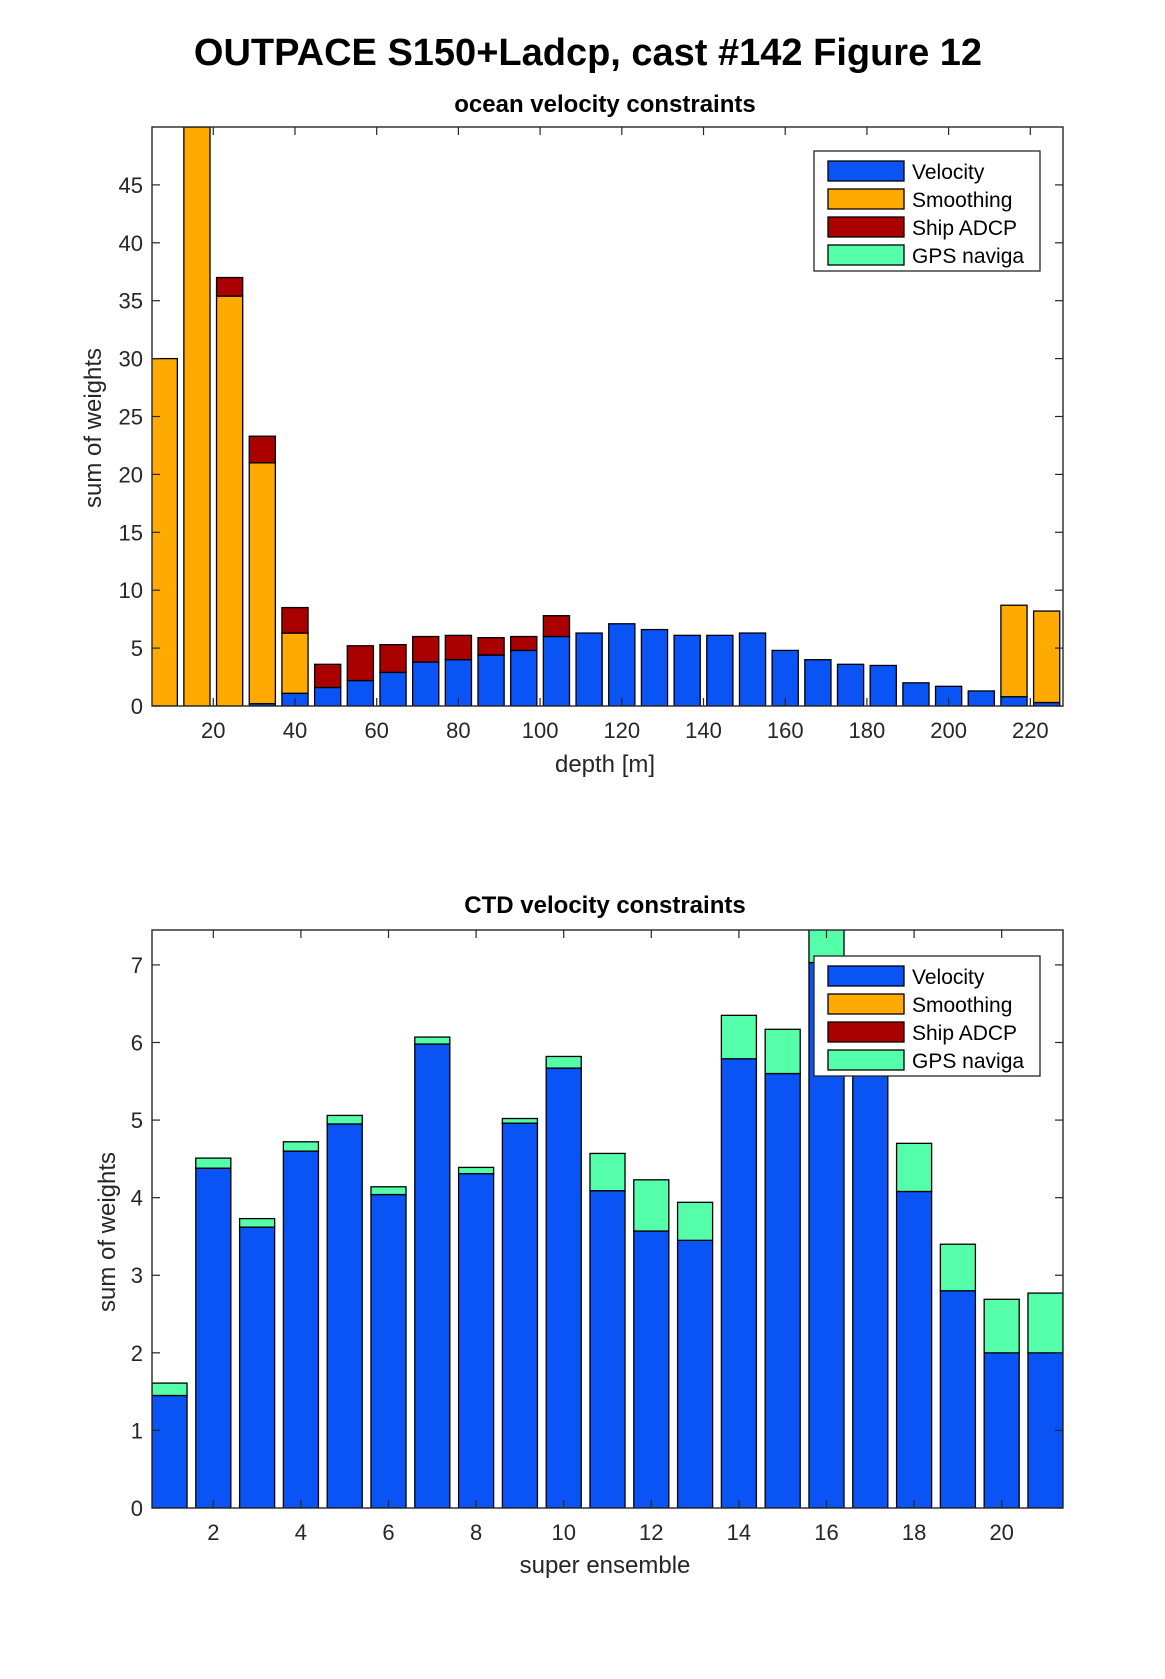  I want to click on ocean-ytick-label: 15, so click(131, 532).